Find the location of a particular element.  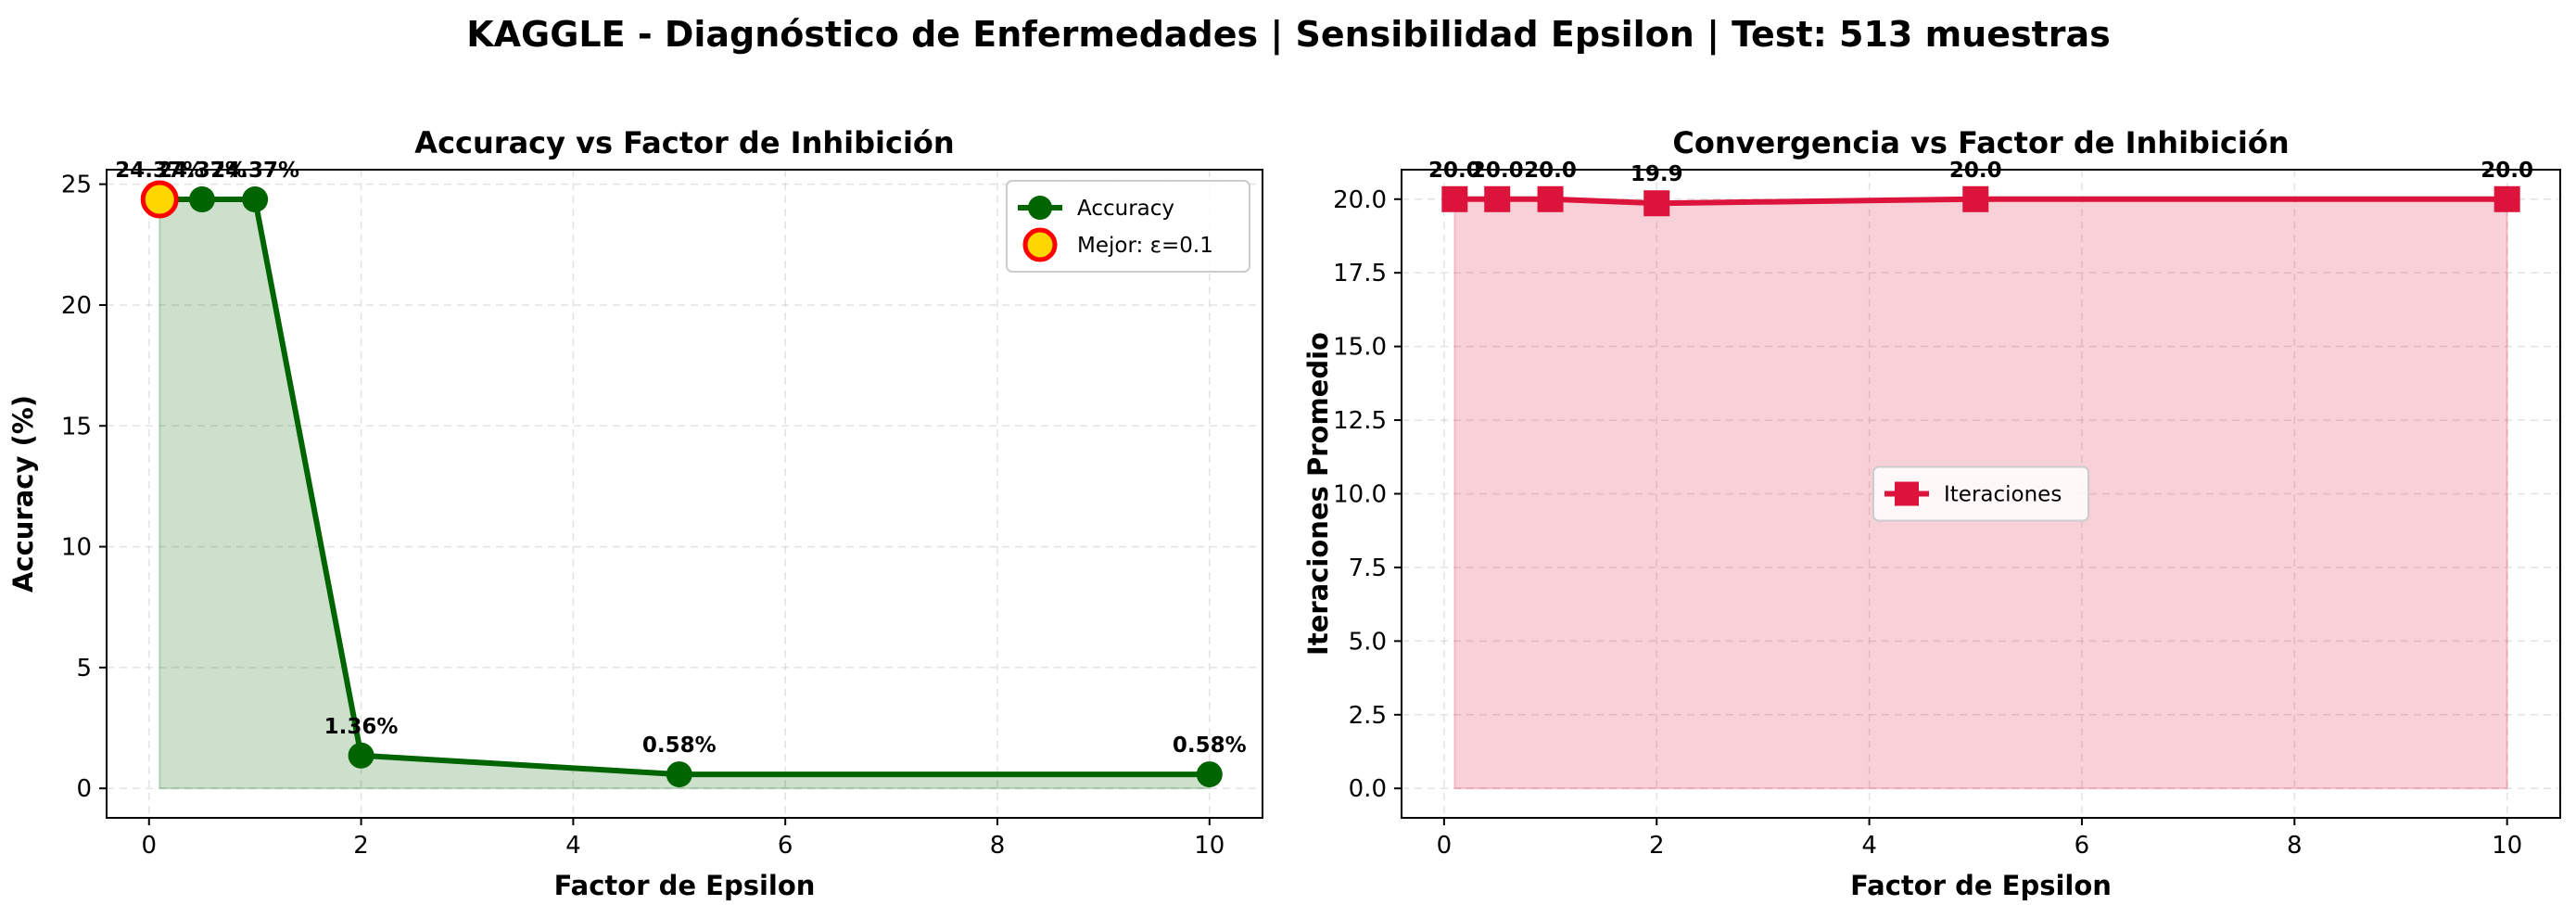

y-tick-label: 15 is located at coordinates (77, 426).